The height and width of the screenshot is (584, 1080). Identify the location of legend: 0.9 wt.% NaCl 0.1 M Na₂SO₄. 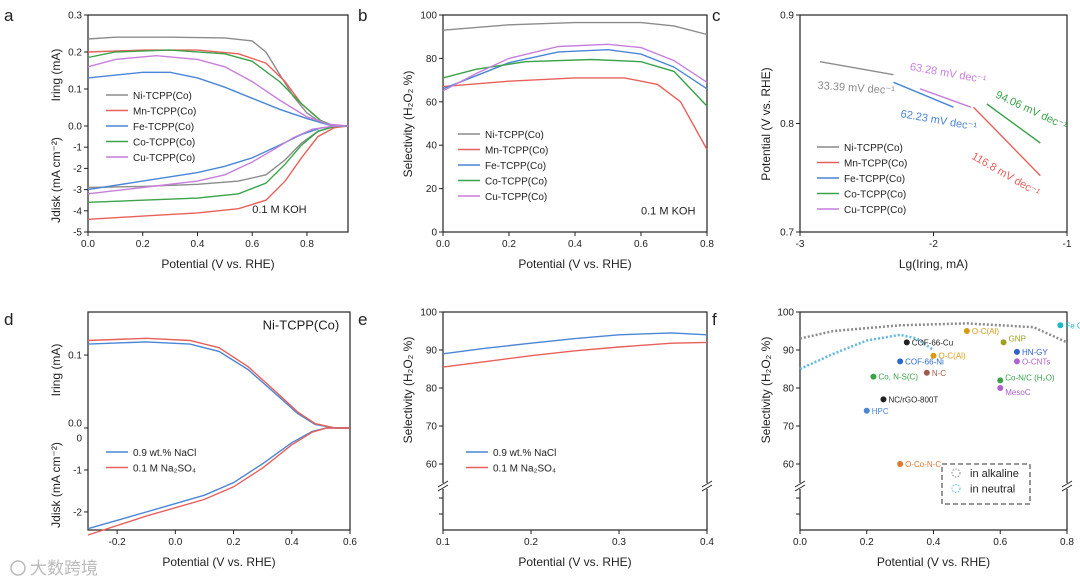
(511, 461).